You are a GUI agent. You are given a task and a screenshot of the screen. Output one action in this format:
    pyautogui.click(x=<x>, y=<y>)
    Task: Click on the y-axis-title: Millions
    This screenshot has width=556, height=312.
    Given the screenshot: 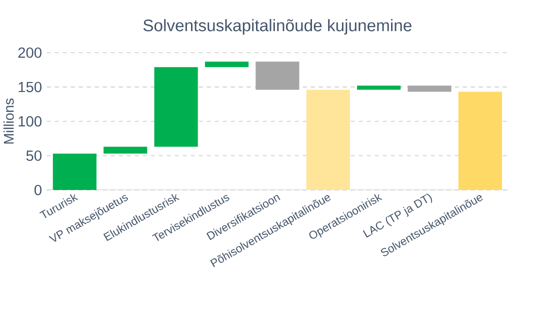 What is the action you would take?
    pyautogui.click(x=9, y=121)
    